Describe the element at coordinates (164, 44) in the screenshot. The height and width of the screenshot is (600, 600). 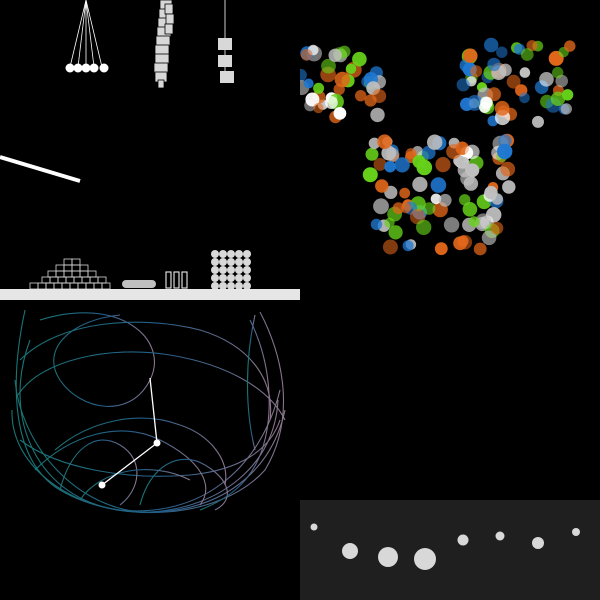
I see `hanging-block-chain` at that location.